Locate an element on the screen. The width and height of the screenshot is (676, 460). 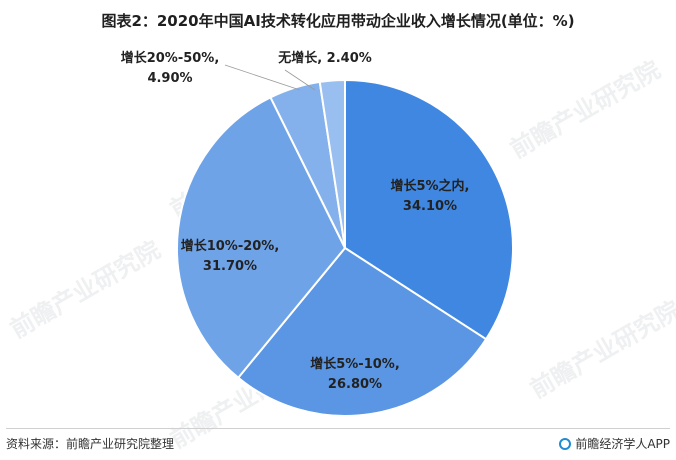
brand-text: 前瞻经济学人APP is located at coordinates (622, 444).